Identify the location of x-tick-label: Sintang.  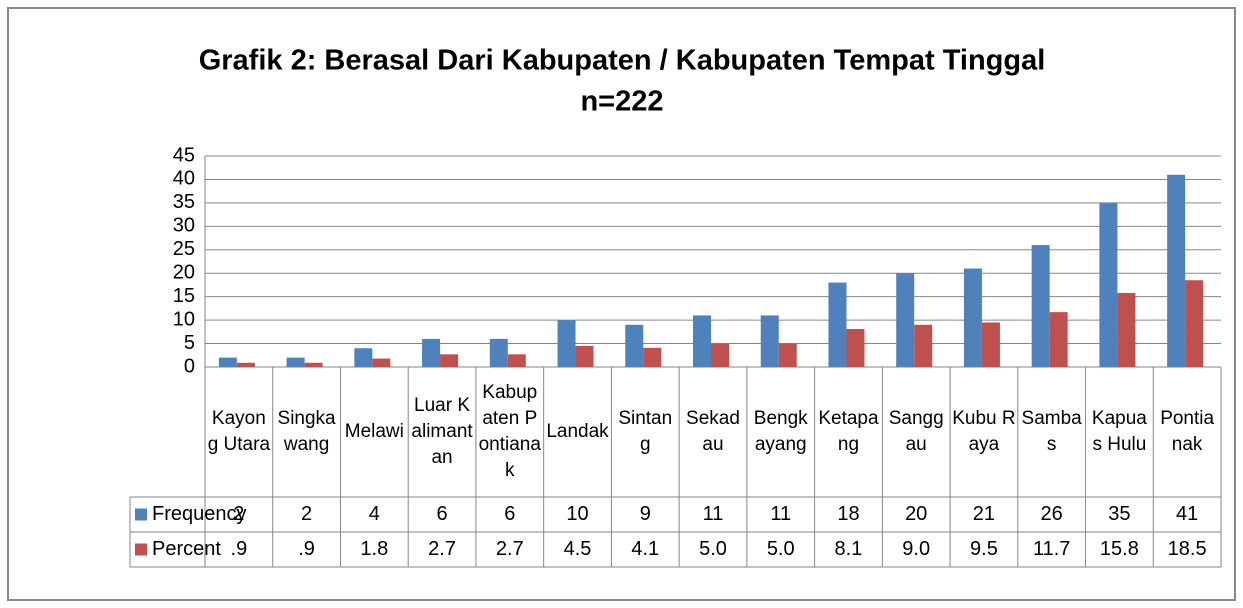
(645, 431).